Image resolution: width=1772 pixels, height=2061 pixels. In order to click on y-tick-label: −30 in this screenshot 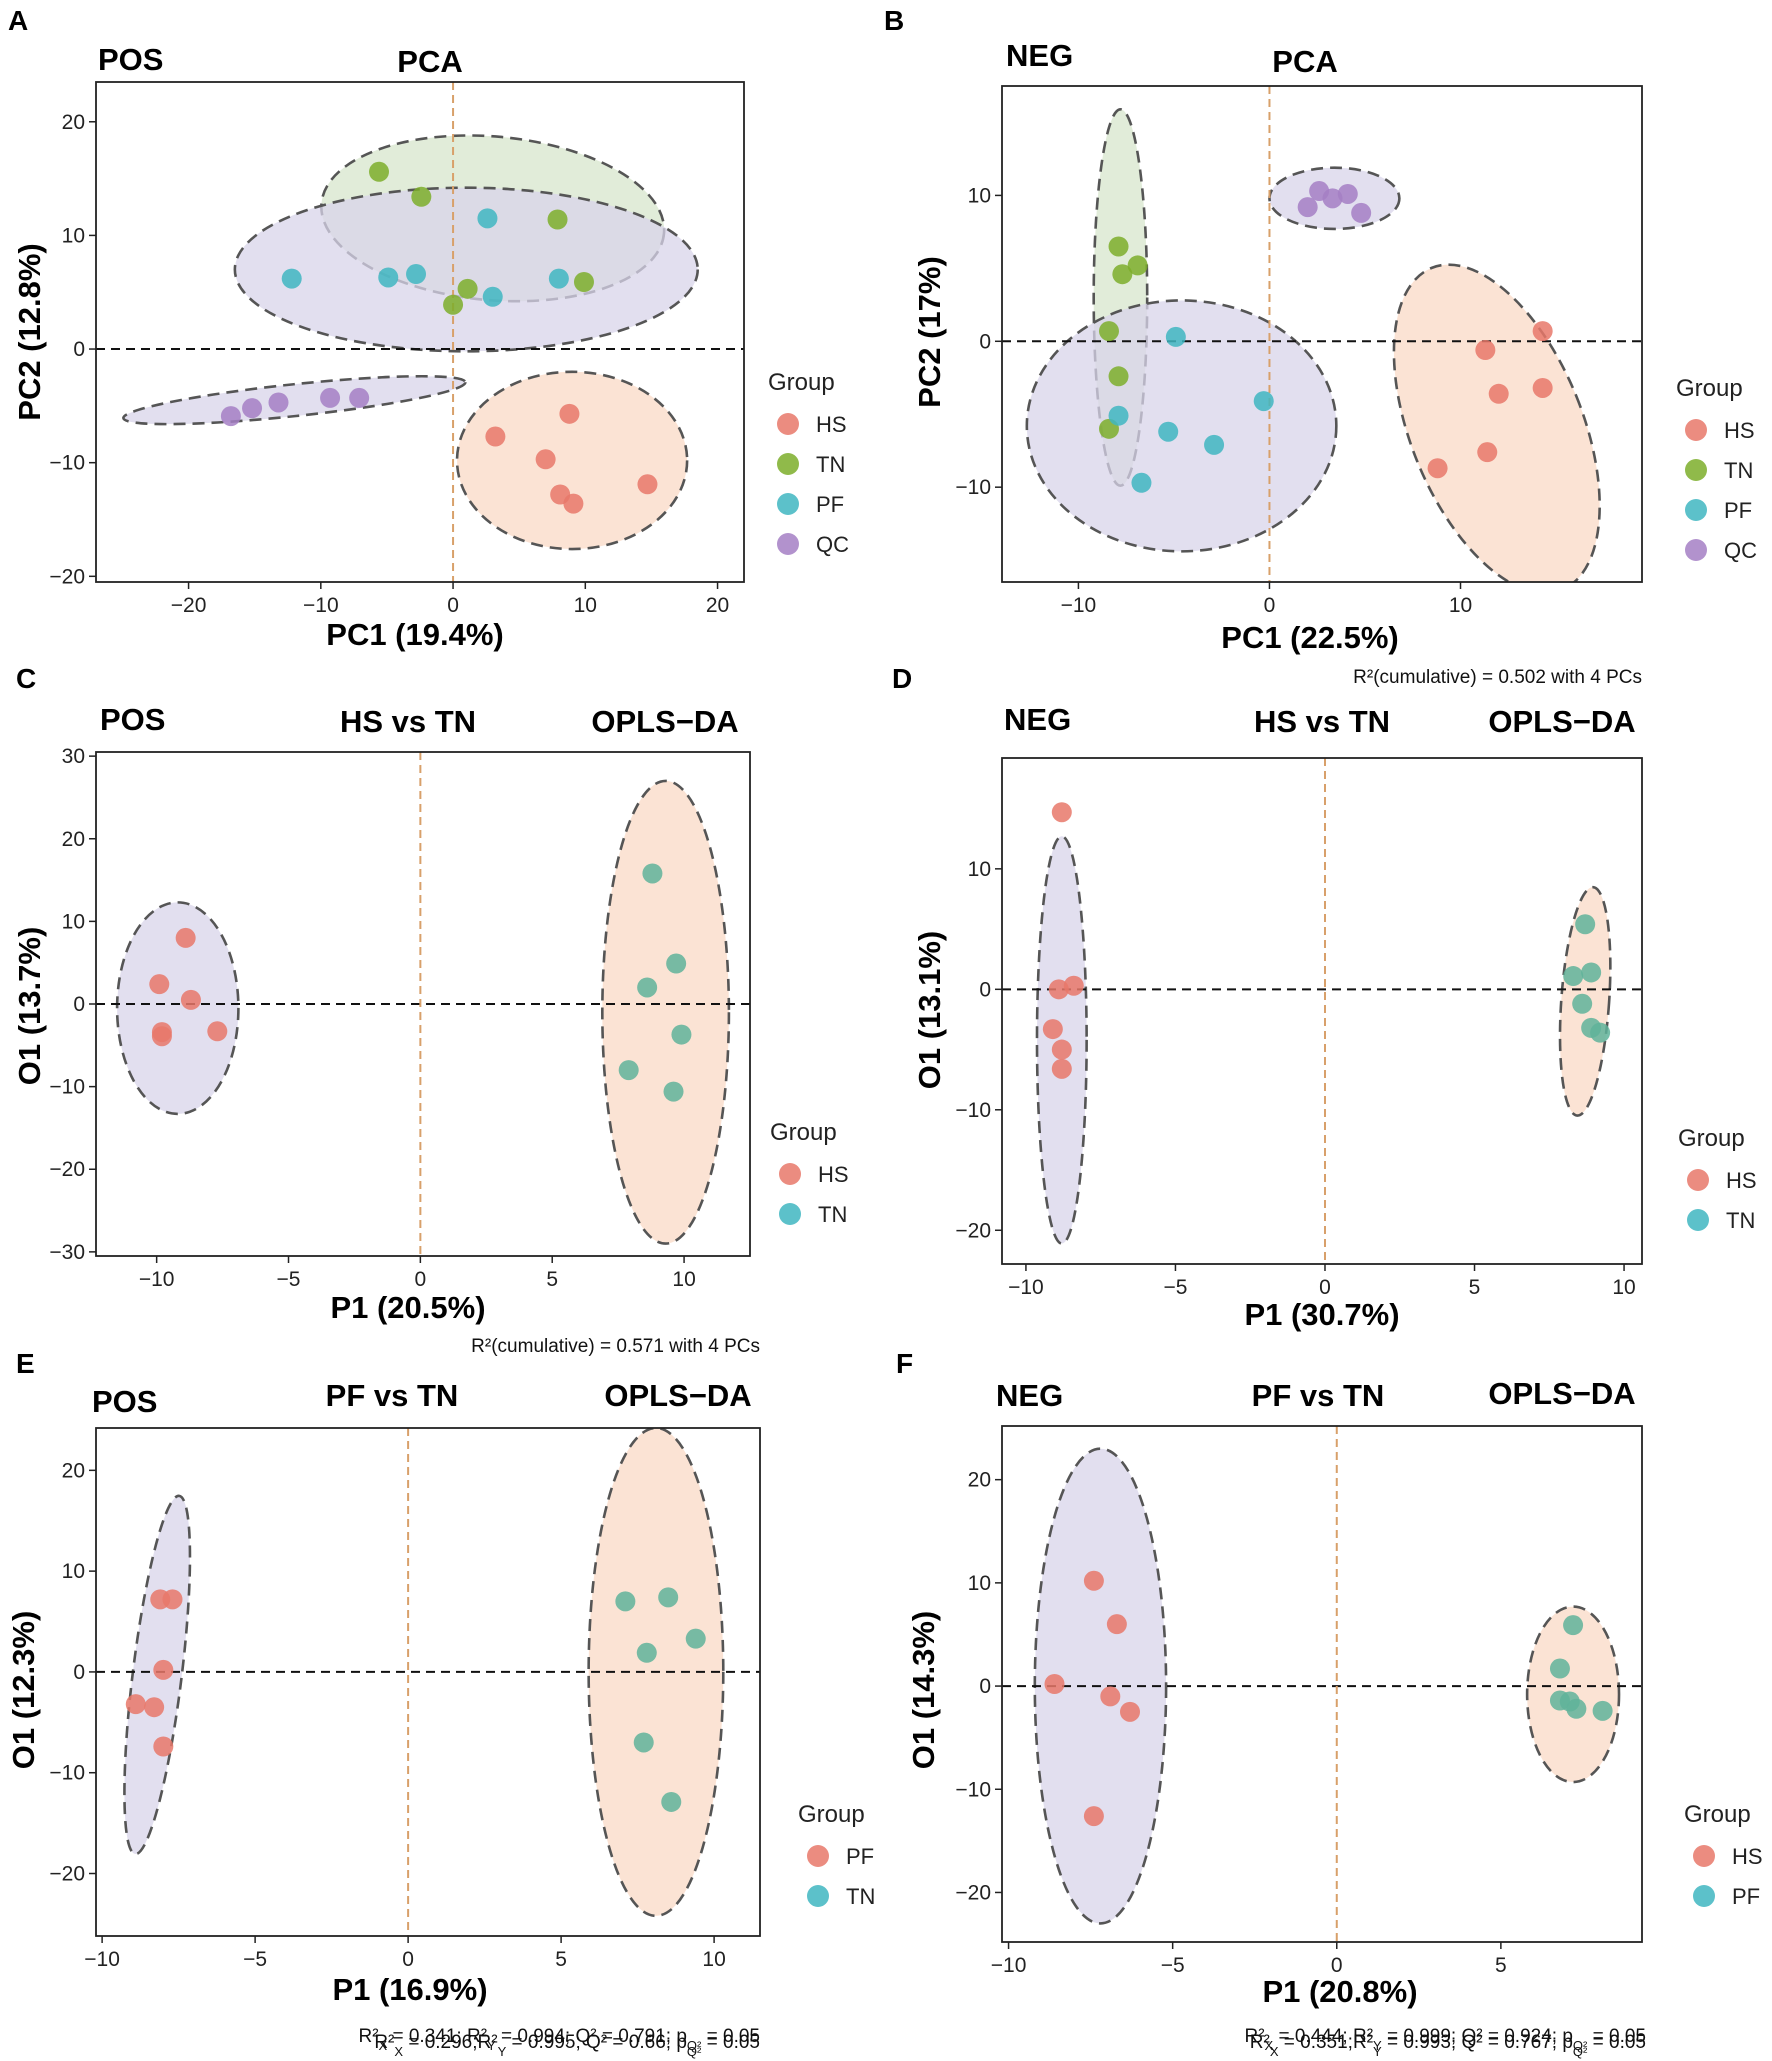, I will do `click(67, 1252)`.